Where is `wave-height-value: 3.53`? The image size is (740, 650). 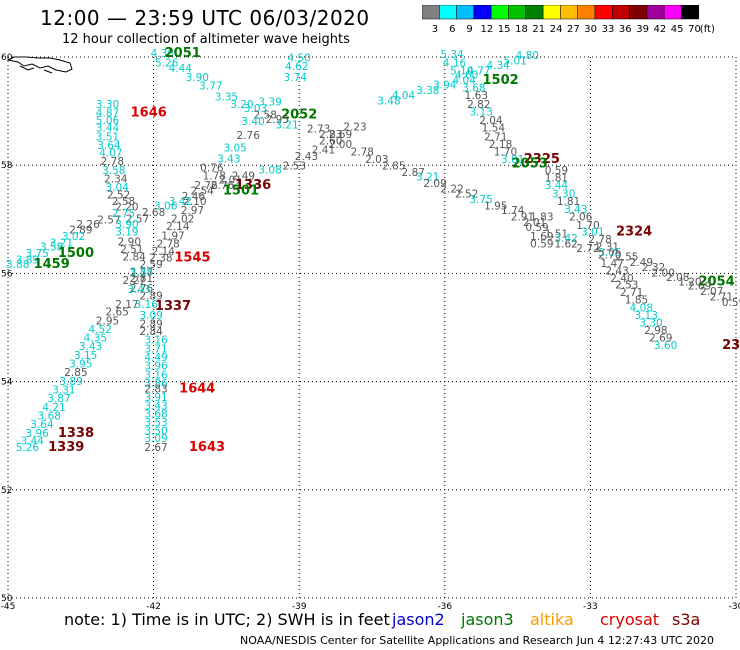
wave-height-value: 3.53 is located at coordinates (155, 423).